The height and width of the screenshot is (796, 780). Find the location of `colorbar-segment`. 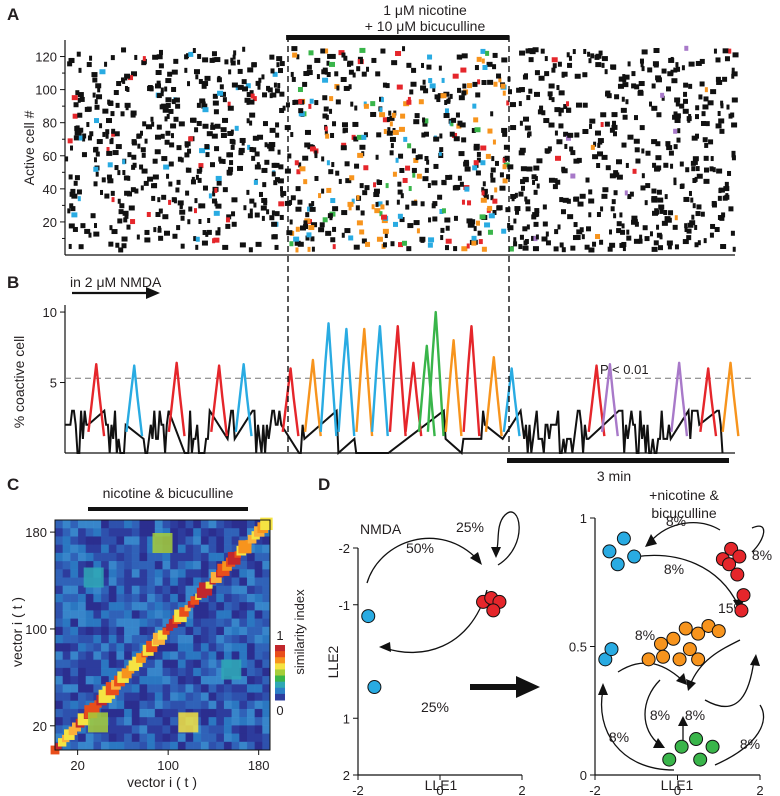

colorbar-segment is located at coordinates (280, 691).